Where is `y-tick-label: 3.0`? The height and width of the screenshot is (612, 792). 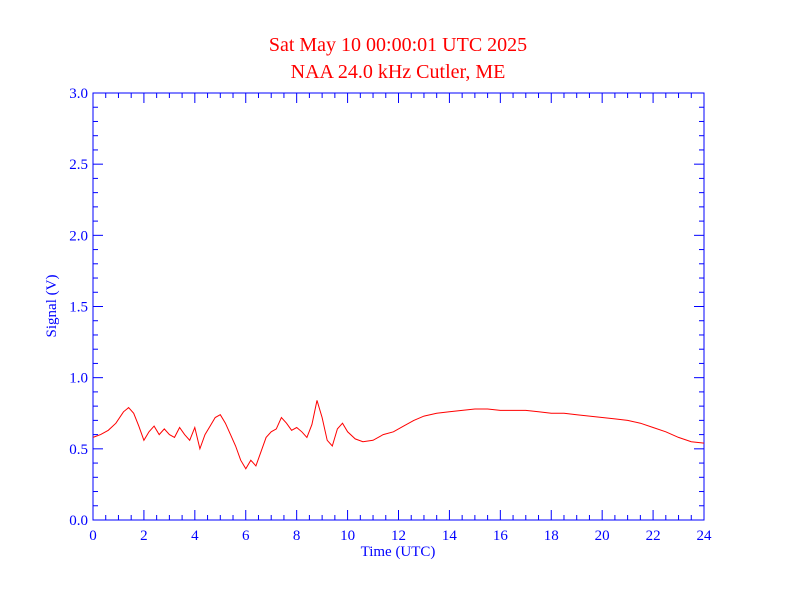
y-tick-label: 3.0 is located at coordinates (78, 94).